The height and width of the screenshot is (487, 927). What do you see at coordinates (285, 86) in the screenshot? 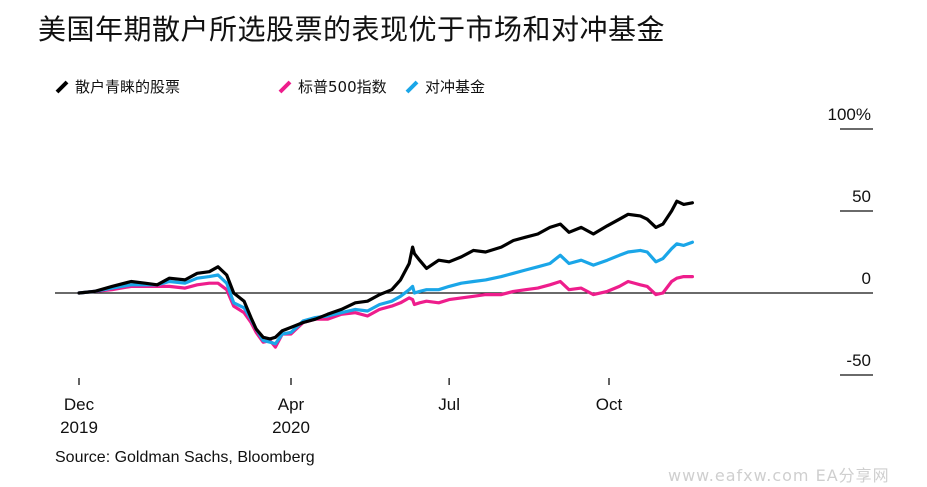
I see `legend-swatch-sp500` at bounding box center [285, 86].